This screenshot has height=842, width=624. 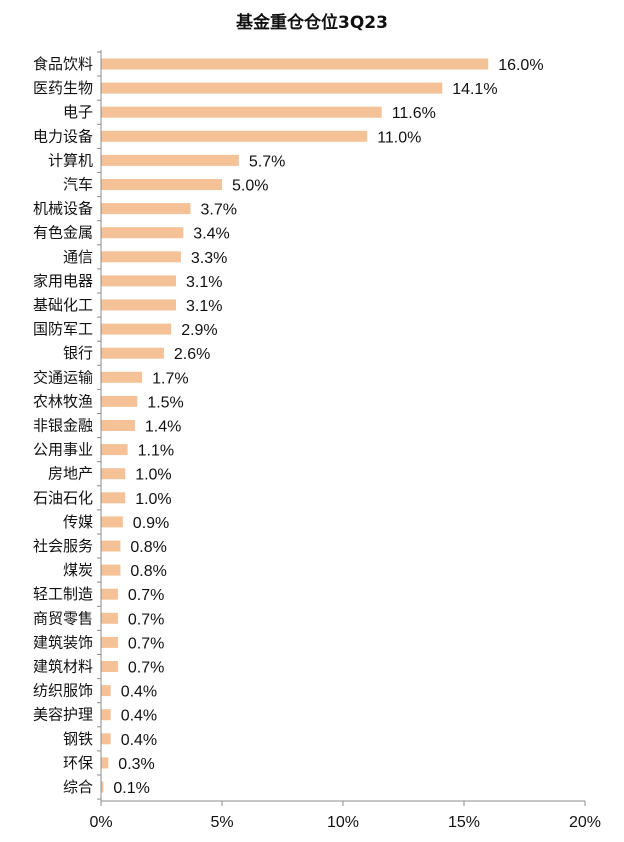 What do you see at coordinates (148, 547) in the screenshot?
I see `value-label-20: 0.8%` at bounding box center [148, 547].